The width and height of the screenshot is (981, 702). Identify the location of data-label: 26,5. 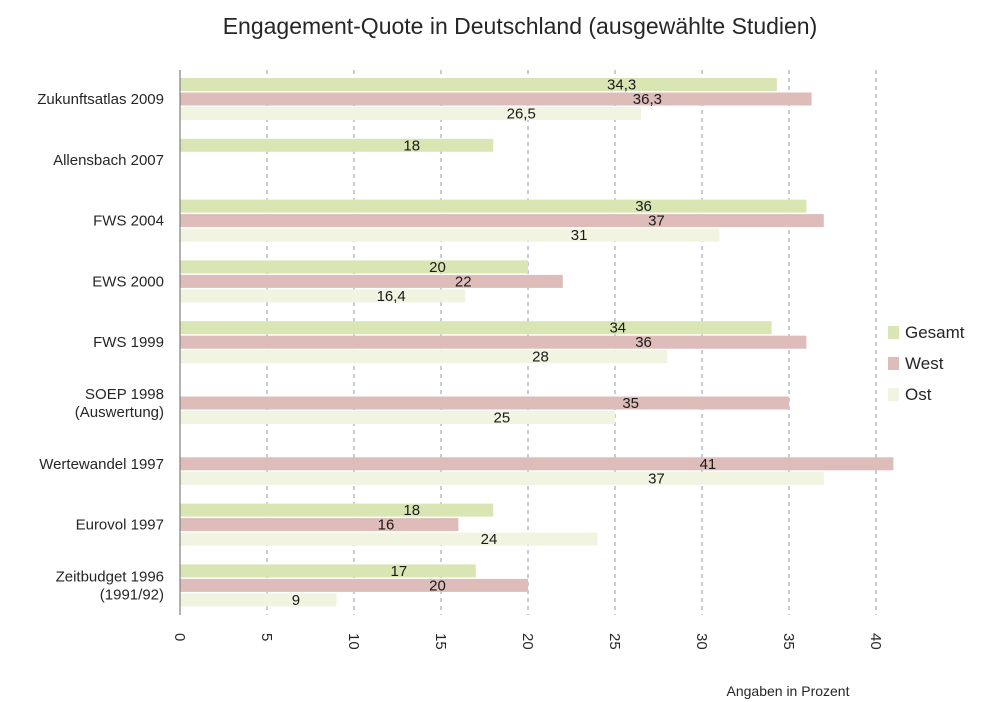
(521, 114).